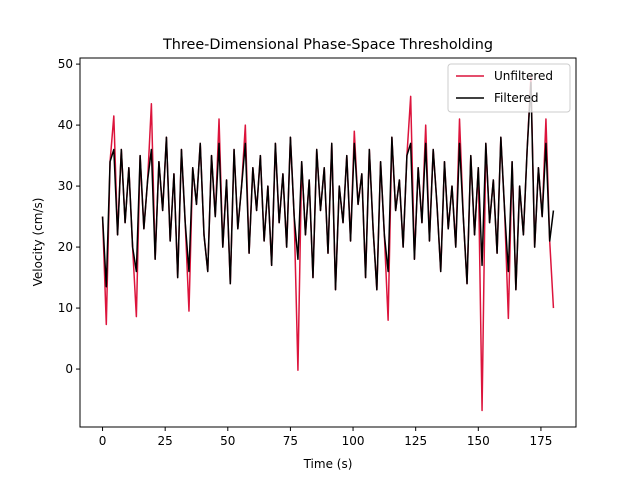 The height and width of the screenshot is (484, 640). I want to click on x-tick-label: 50, so click(227, 441).